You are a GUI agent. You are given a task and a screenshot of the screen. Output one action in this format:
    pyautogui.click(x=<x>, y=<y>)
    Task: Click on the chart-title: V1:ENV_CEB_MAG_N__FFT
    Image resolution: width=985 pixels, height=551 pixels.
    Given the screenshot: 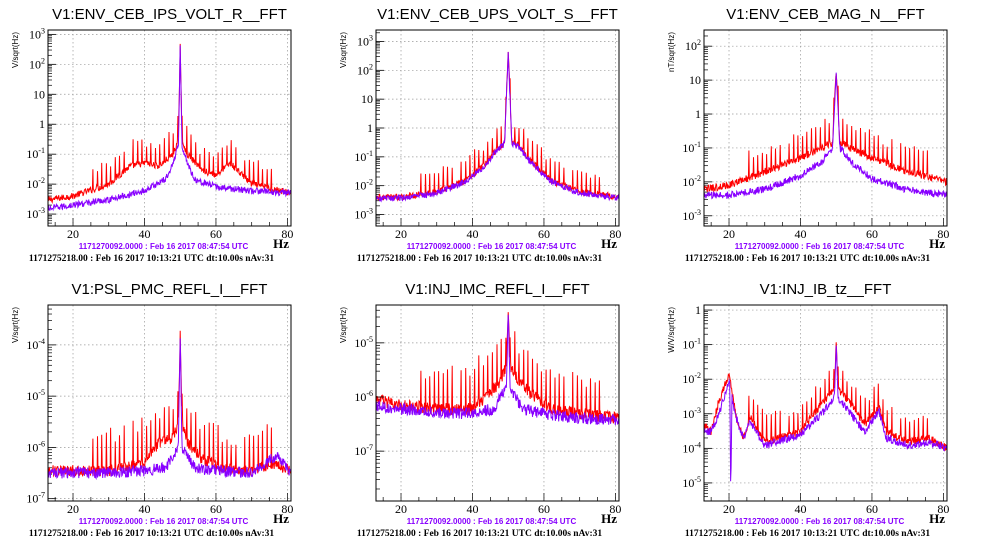 What is the action you would take?
    pyautogui.click(x=825, y=14)
    